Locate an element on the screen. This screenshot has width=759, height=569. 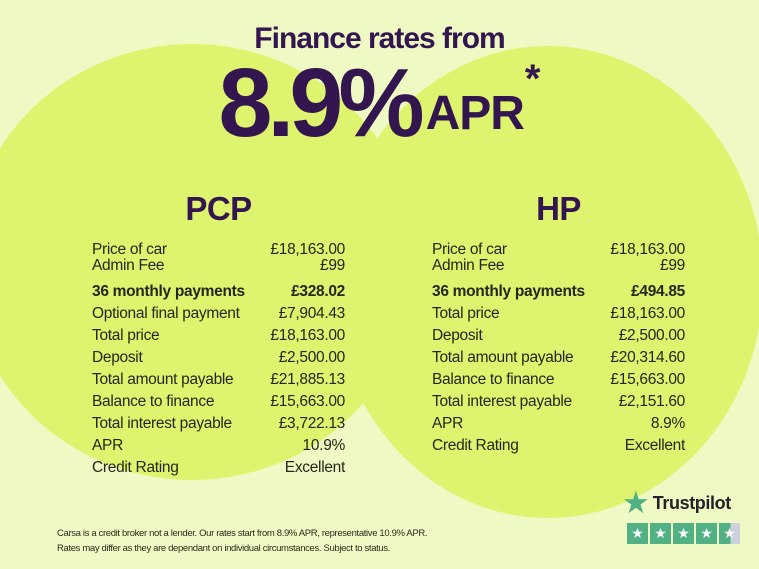
hero-title: Finance rates from is located at coordinates (379, 38).